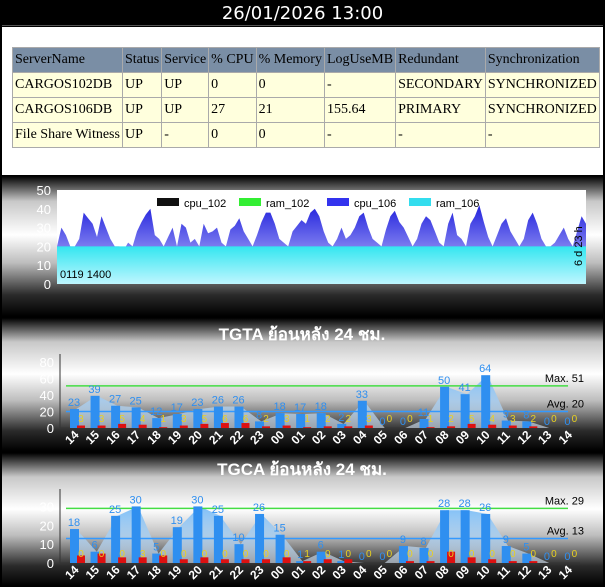 This screenshot has width=605, height=587. Describe the element at coordinates (67, 135) in the screenshot. I see `table-cell: File Share Witness` at that location.